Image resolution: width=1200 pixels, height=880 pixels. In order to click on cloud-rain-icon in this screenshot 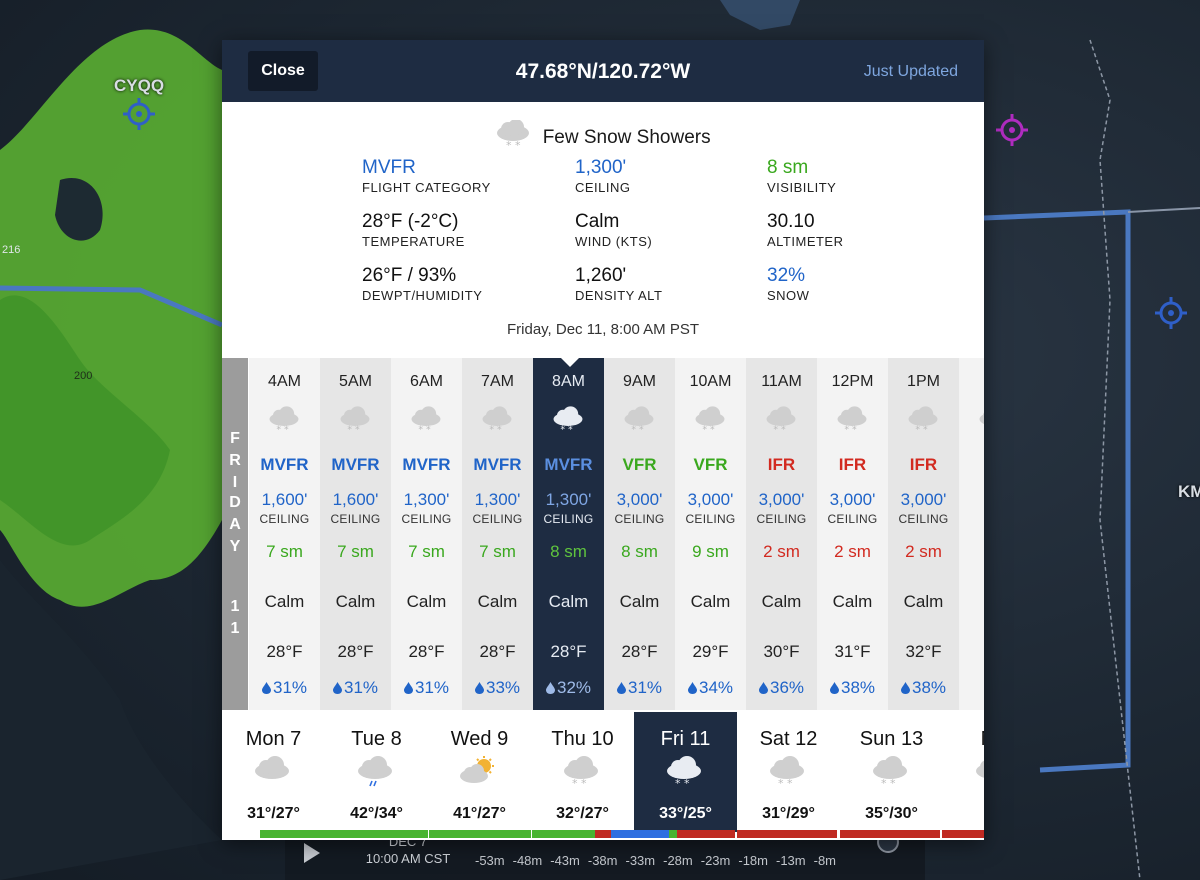, I will do `click(375, 774)`.